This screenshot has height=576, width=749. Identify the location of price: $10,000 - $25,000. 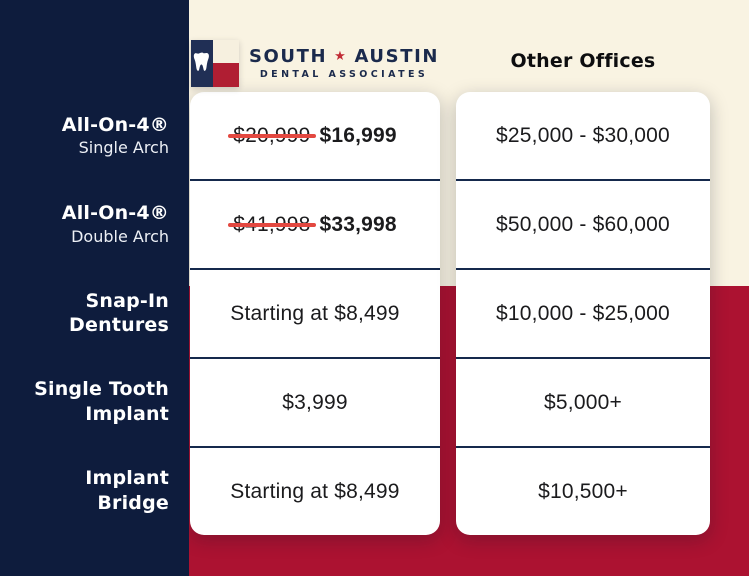
(583, 313).